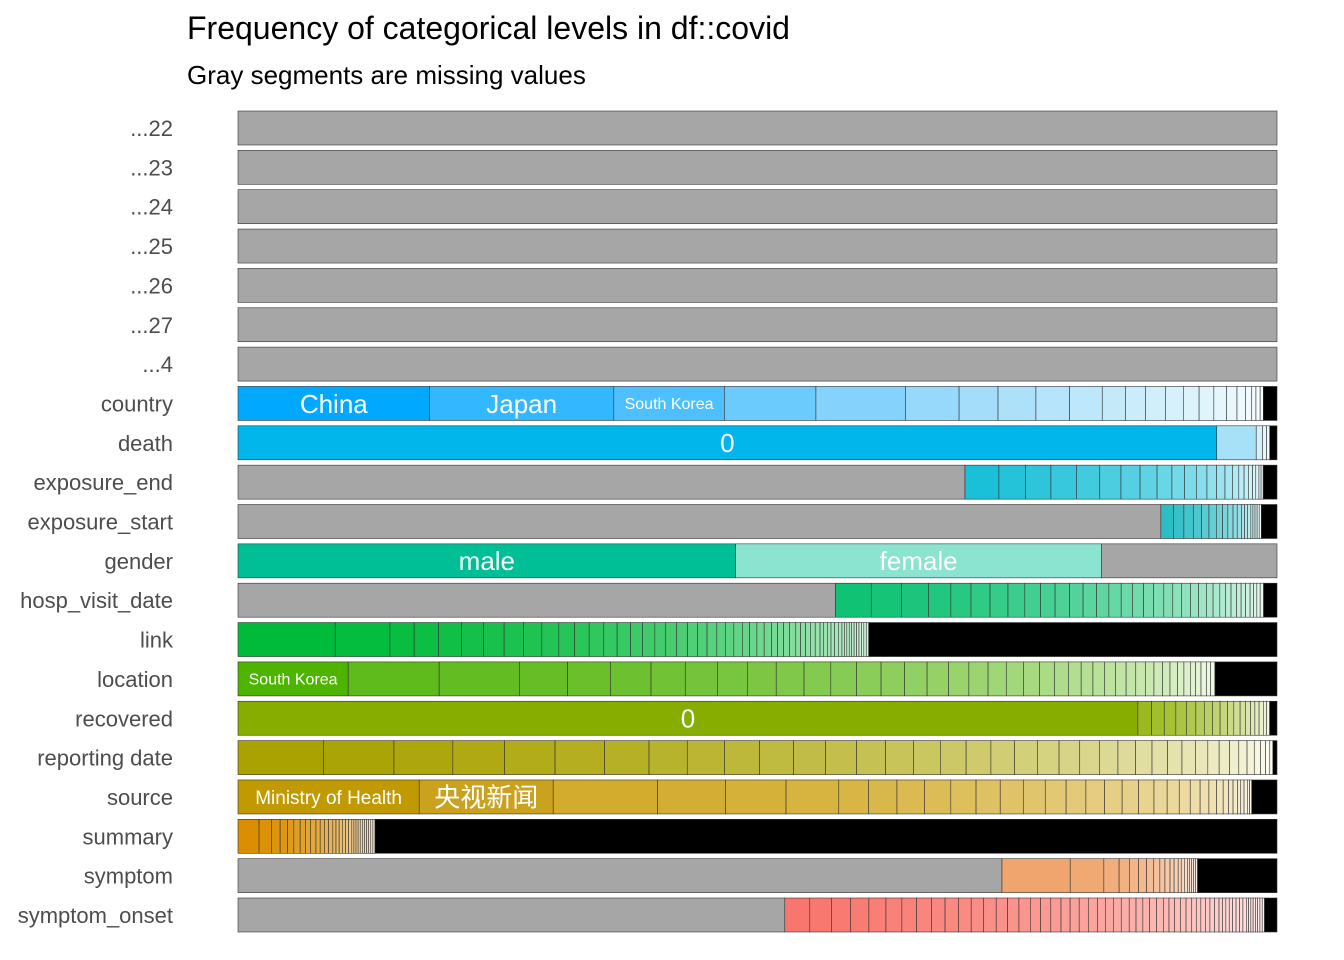 The height and width of the screenshot is (960, 1344). What do you see at coordinates (334, 404) in the screenshot?
I see `segment-label: China` at bounding box center [334, 404].